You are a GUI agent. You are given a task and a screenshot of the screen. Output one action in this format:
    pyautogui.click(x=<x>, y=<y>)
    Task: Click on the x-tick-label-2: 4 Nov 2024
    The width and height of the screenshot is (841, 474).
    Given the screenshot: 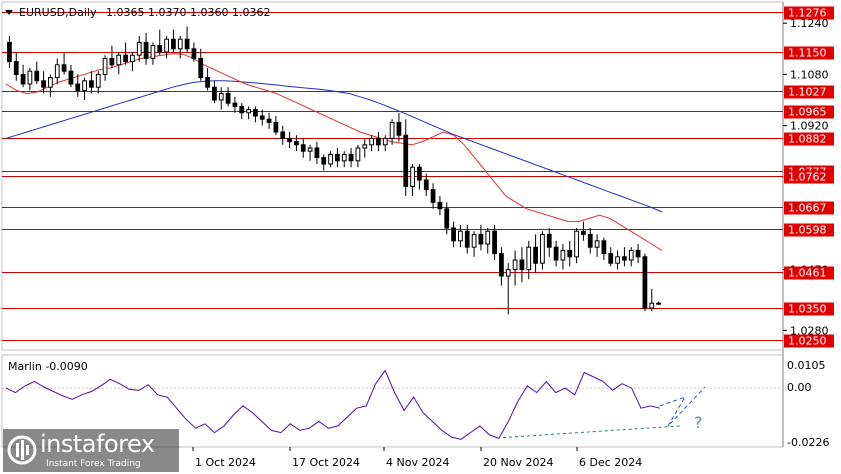 What is the action you would take?
    pyautogui.click(x=417, y=462)
    